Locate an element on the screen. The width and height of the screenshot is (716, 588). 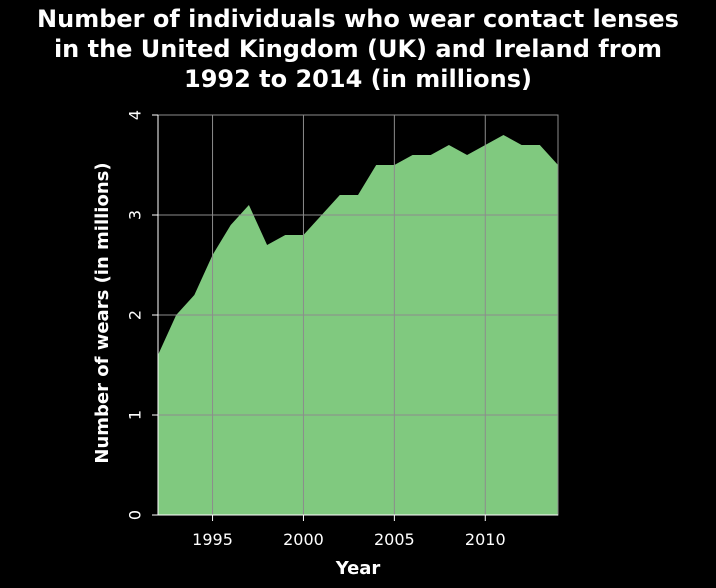
x-tick-label: 2005 is located at coordinates (394, 539).